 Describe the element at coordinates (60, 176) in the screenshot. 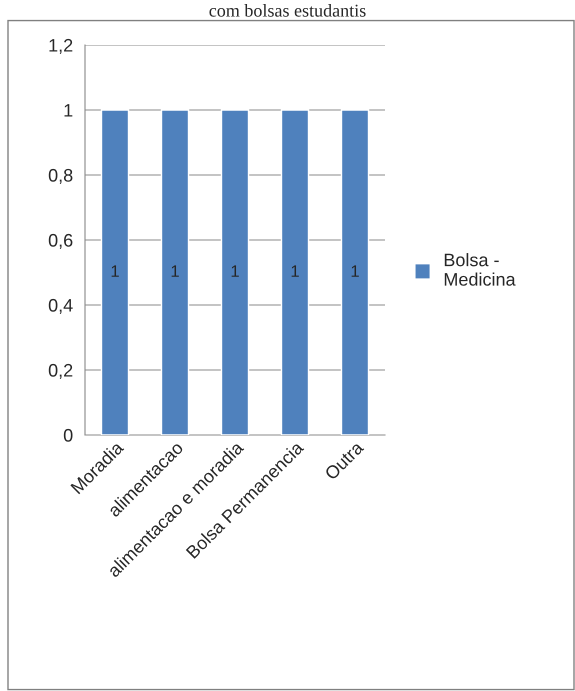

I see `y-tick-label: 0,8` at that location.